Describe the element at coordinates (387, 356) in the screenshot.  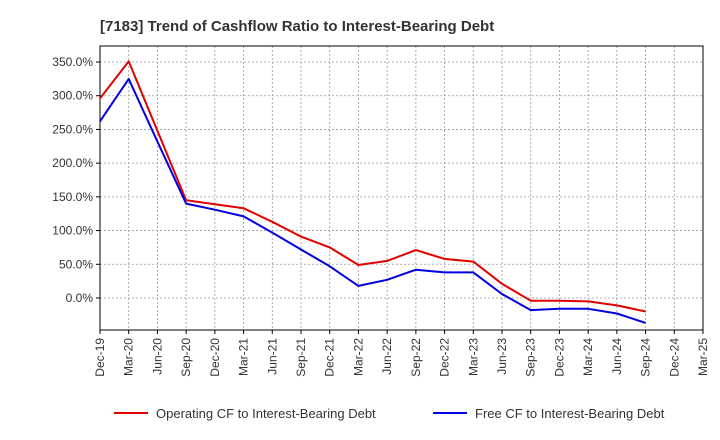
I see `x-tick-label: Jun-22` at that location.